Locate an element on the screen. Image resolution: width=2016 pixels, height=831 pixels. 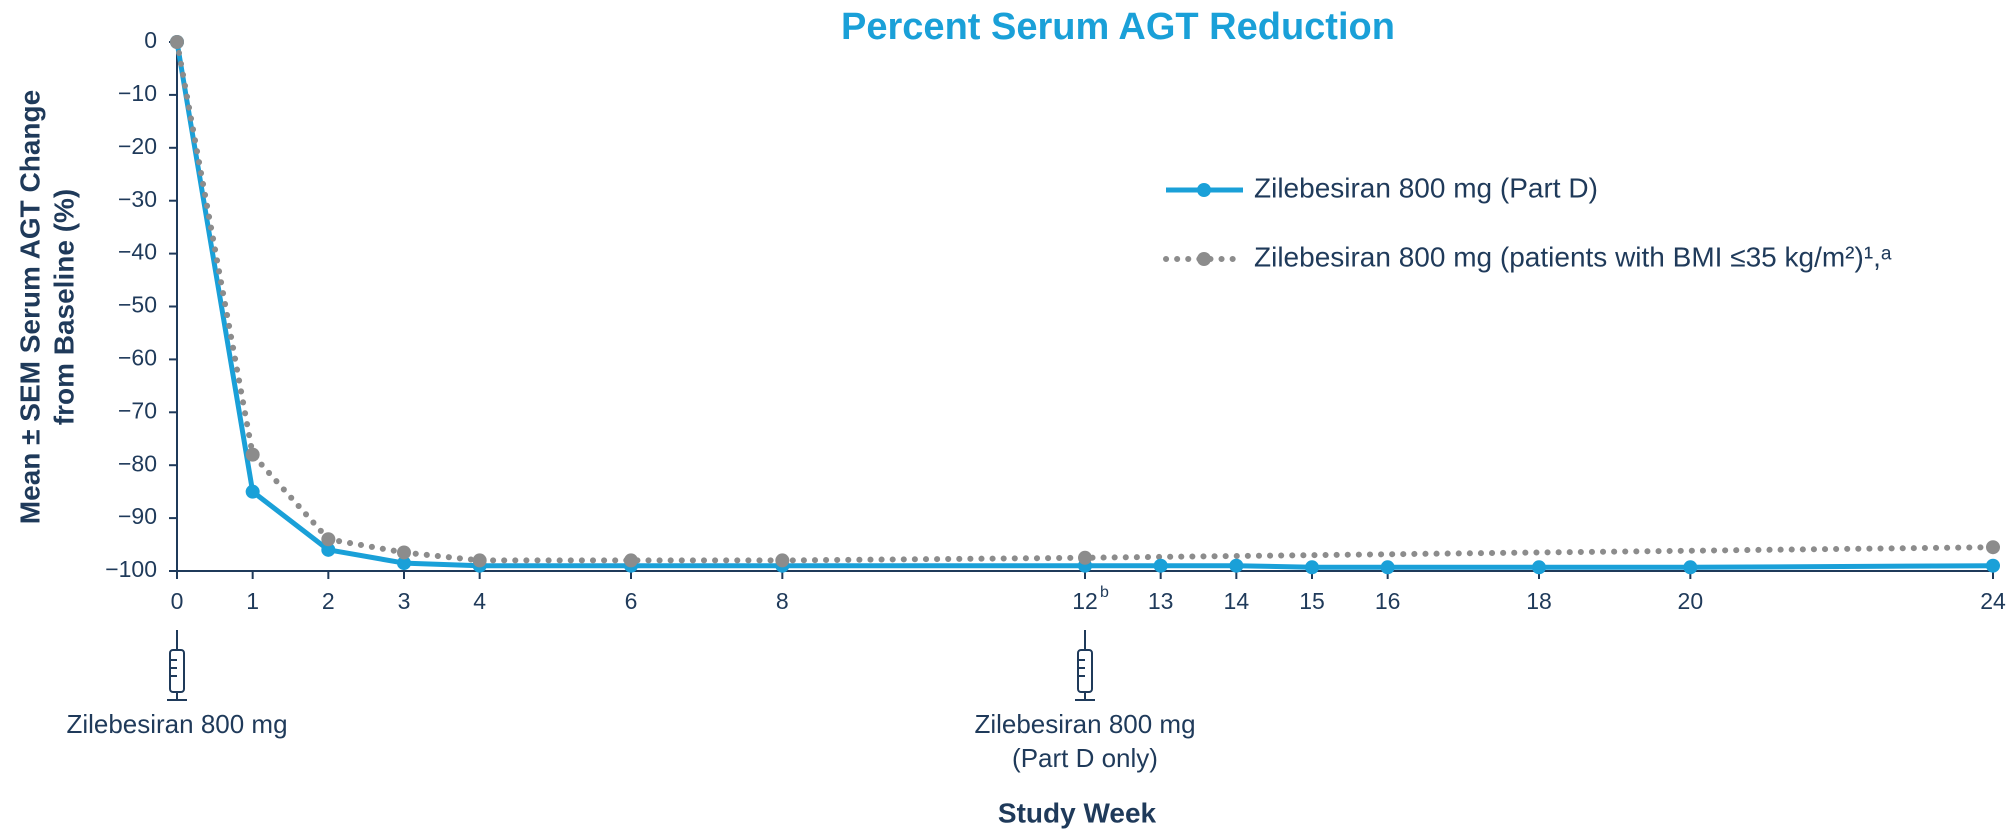
x-tick-label: 14 is located at coordinates (1237, 601).